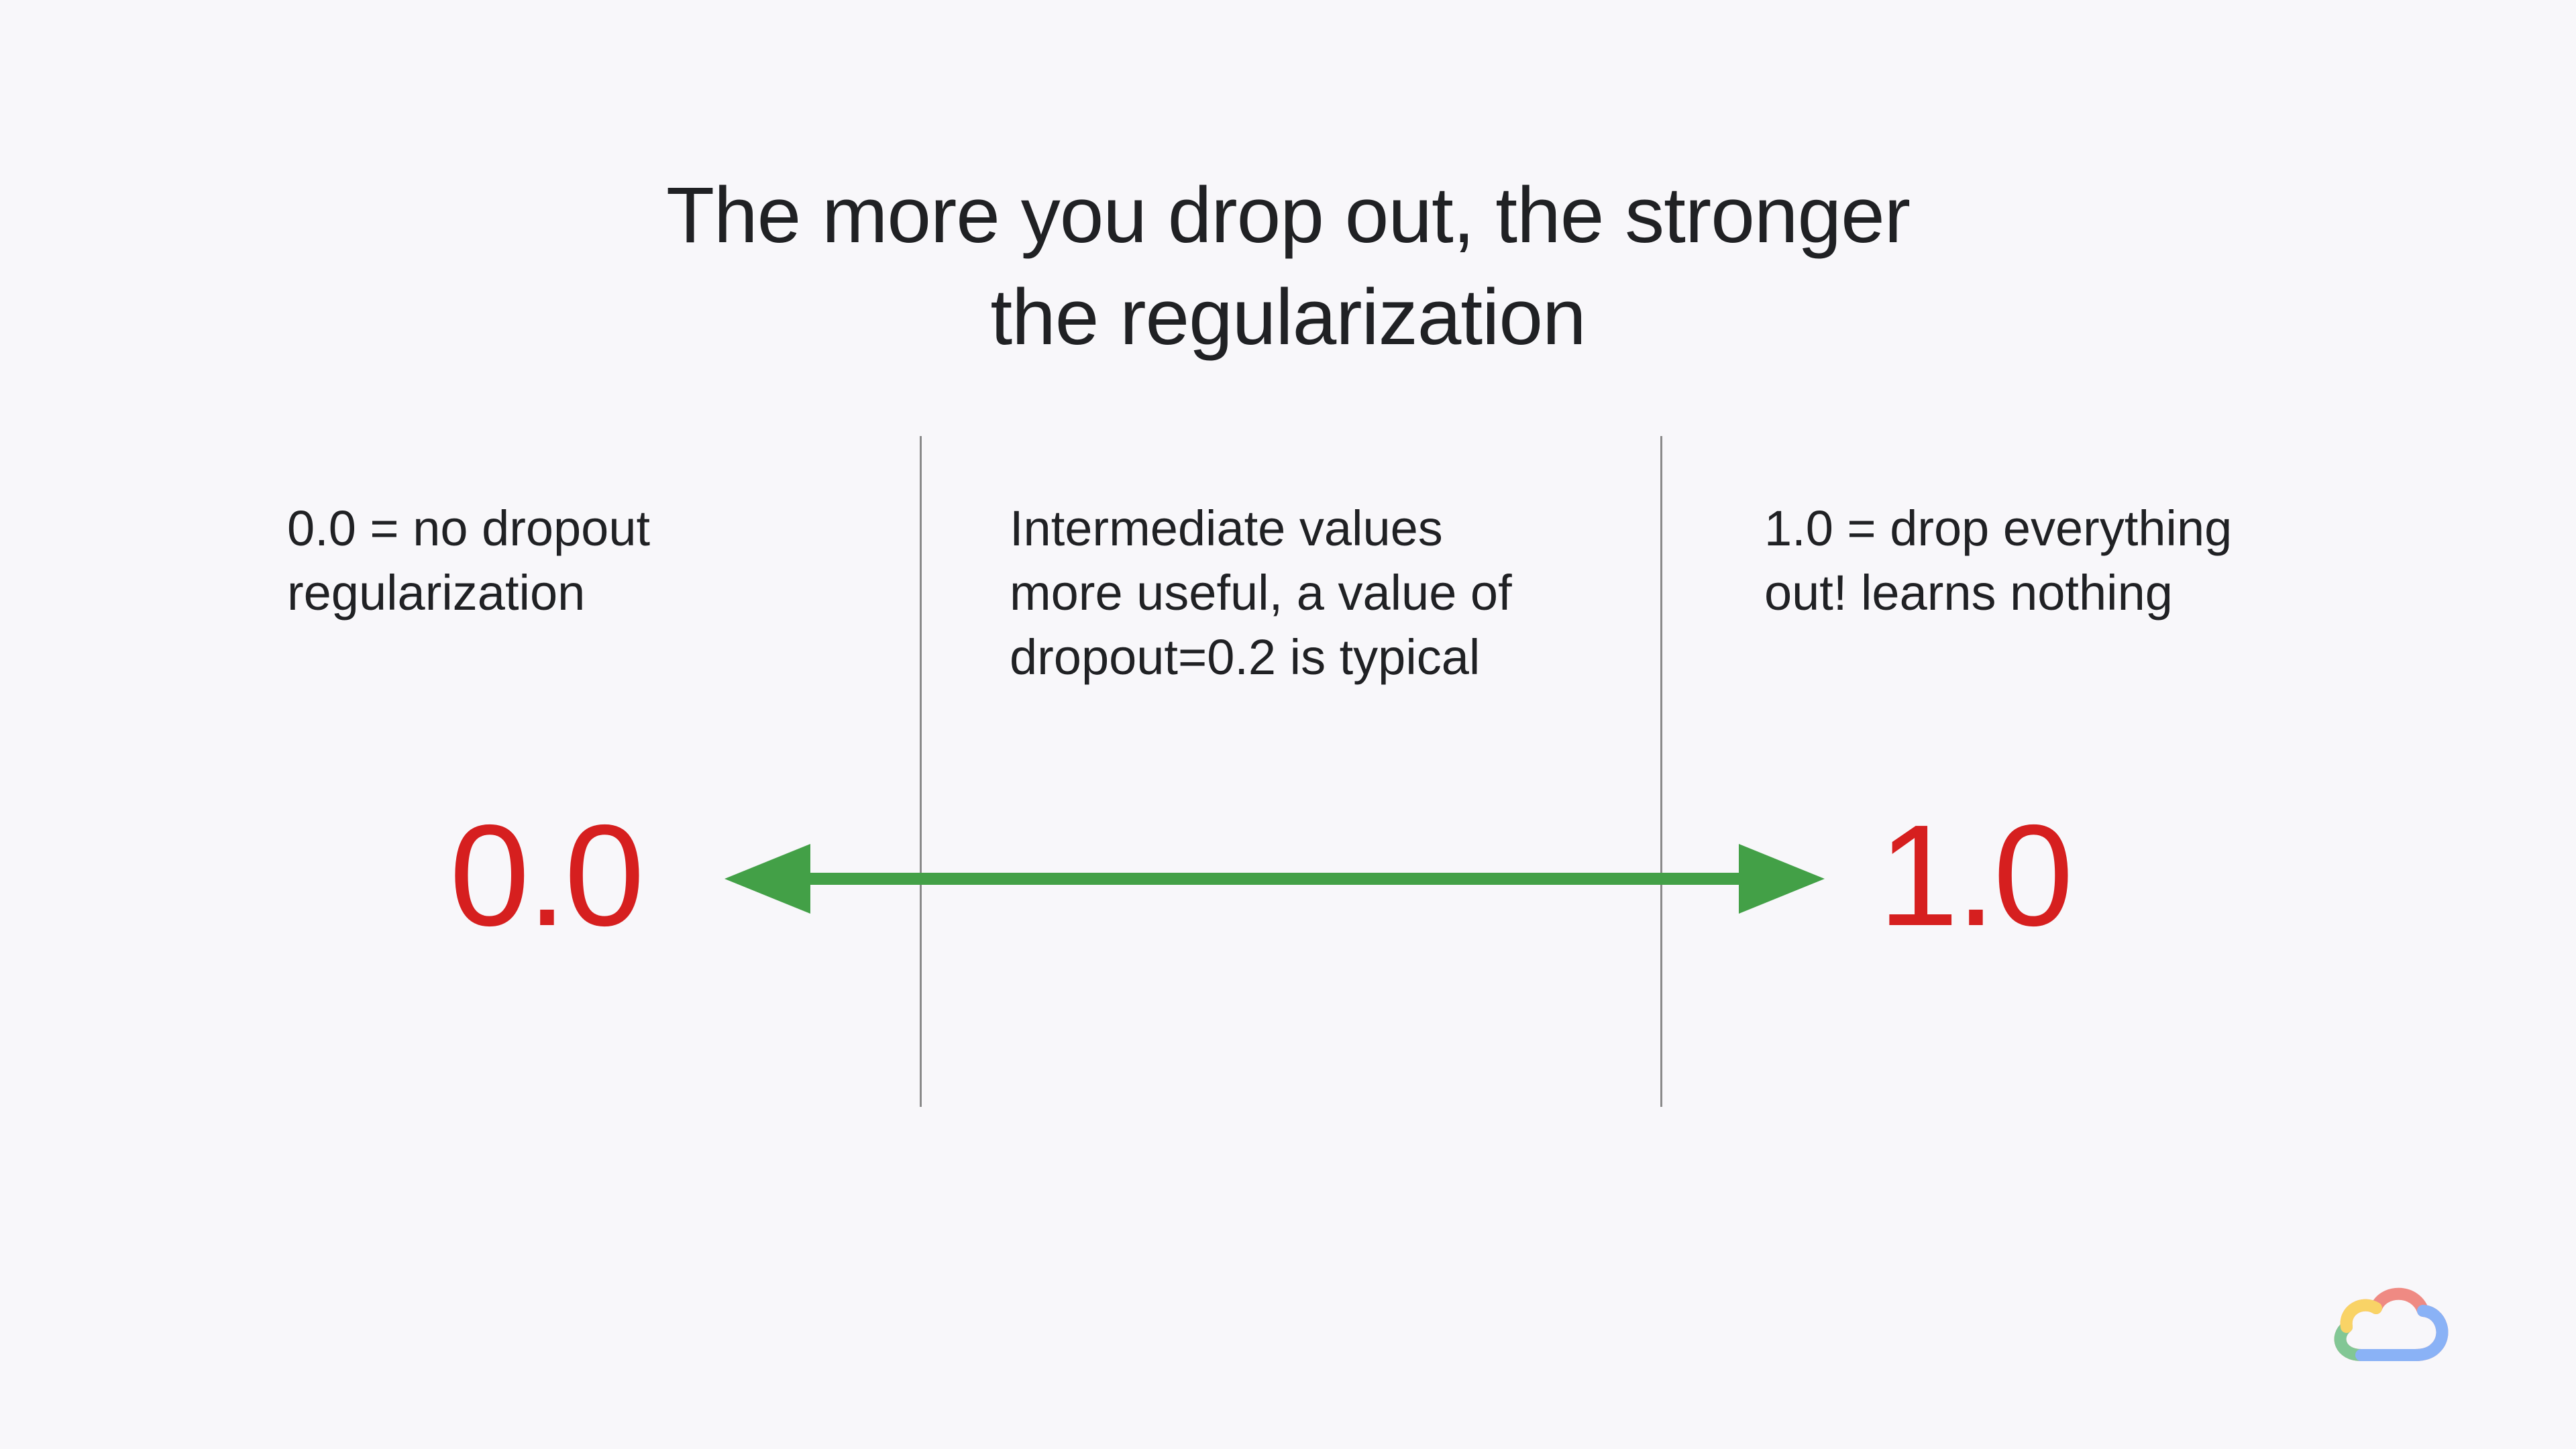 Image resolution: width=2576 pixels, height=1449 pixels. I want to click on left-description: 0.0 = no dropout regularization, so click(468, 560).